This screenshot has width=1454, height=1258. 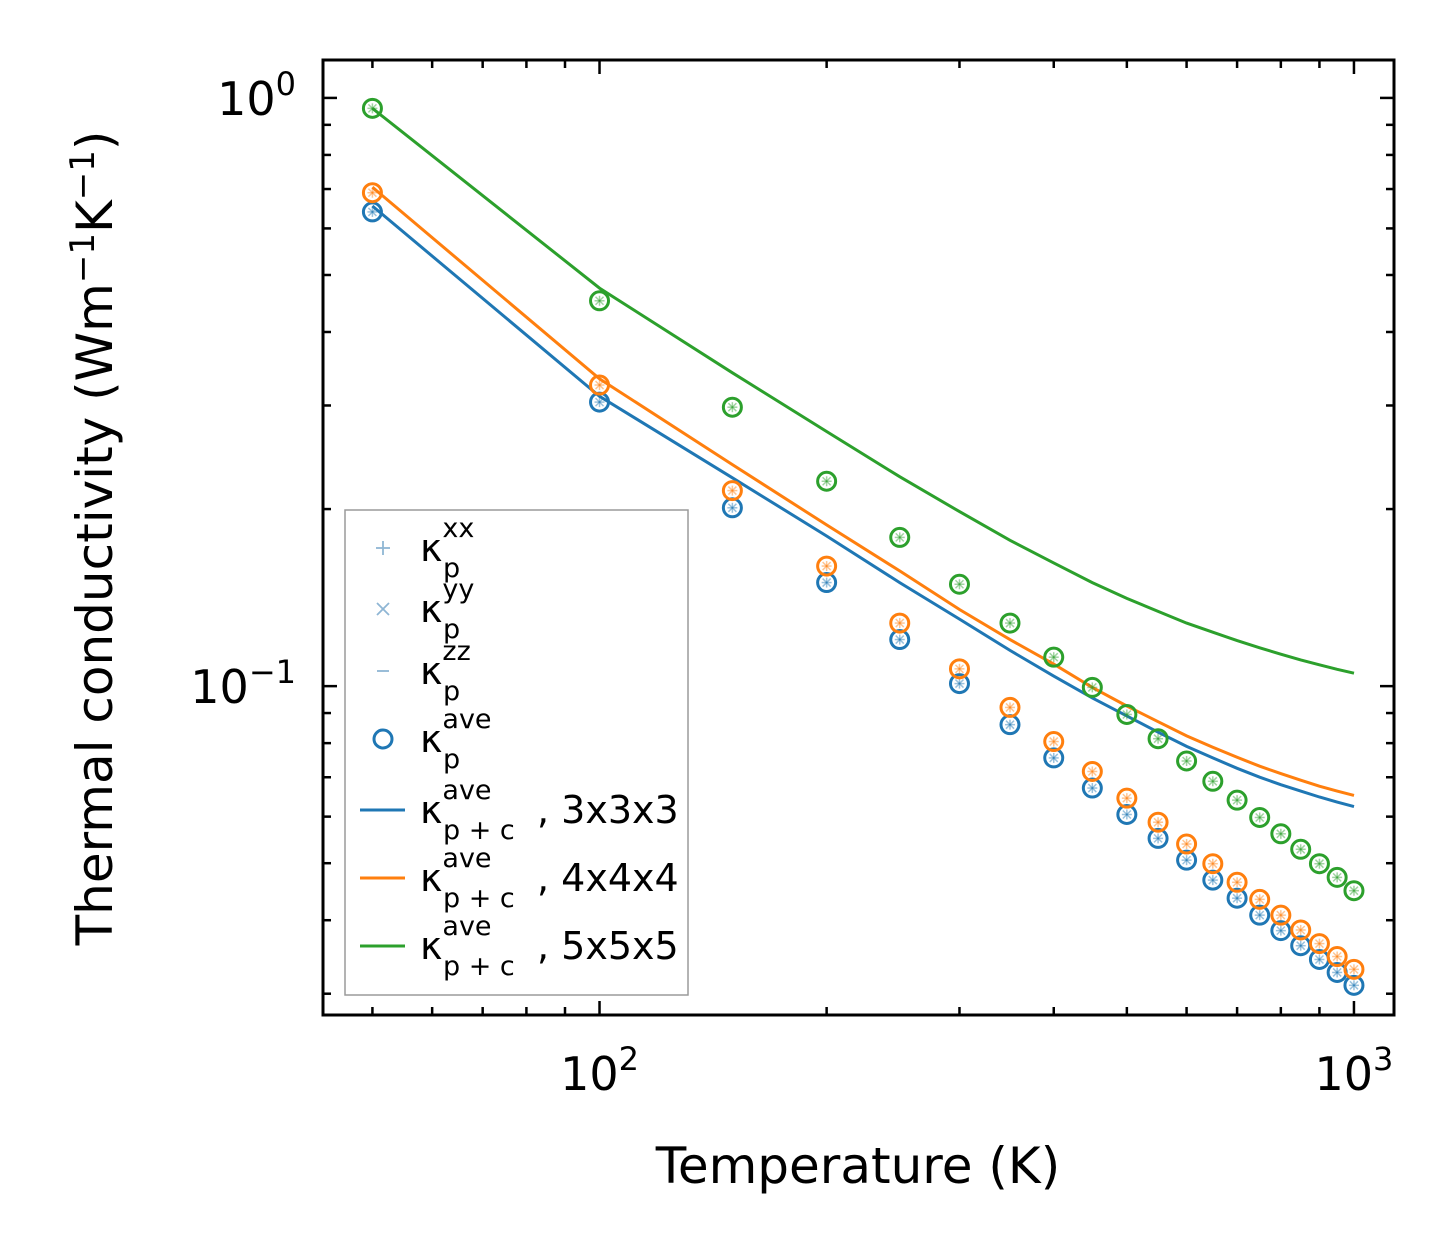 What do you see at coordinates (466, 926) in the screenshot?
I see `legend-label-sup: ave` at bounding box center [466, 926].